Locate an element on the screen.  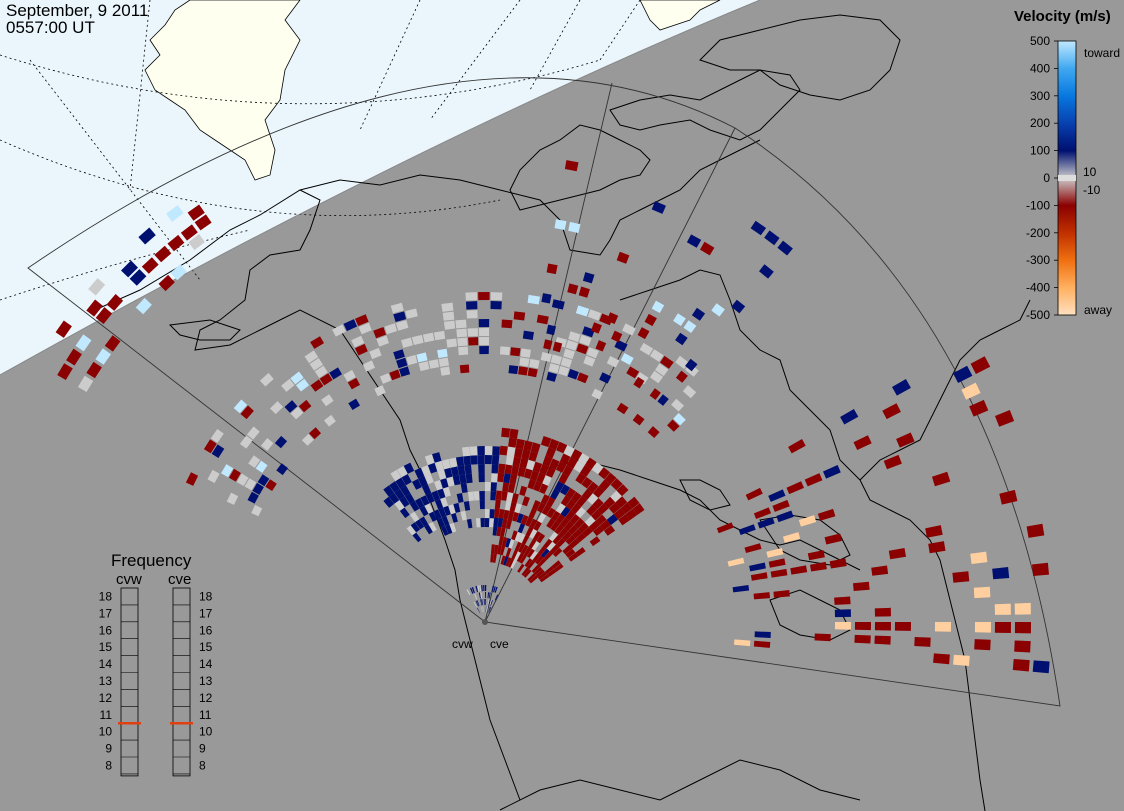
velocity-scale-title: Velocity (m/s) is located at coordinates (1062, 16).